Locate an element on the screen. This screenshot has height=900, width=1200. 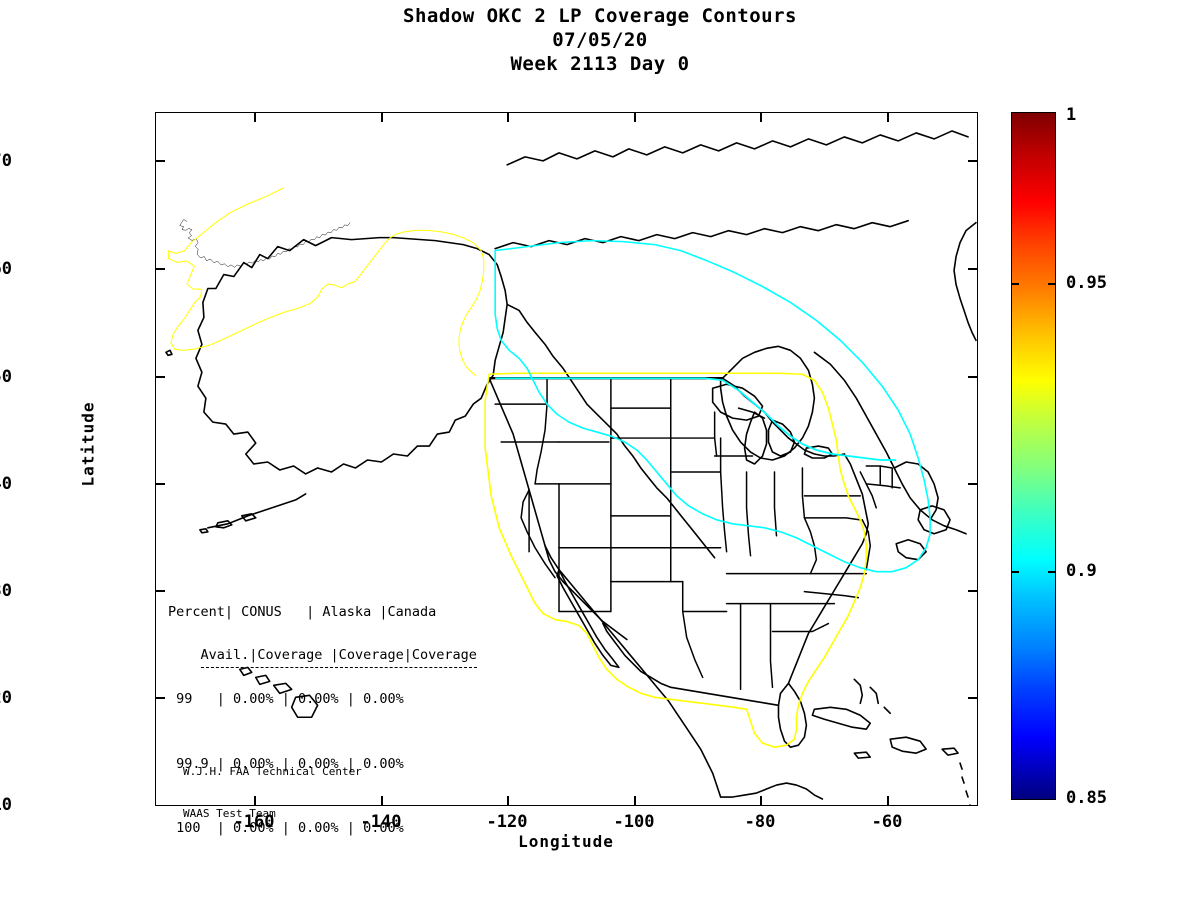
credit-line-2: WAAS Test Team is located at coordinates (229, 813).